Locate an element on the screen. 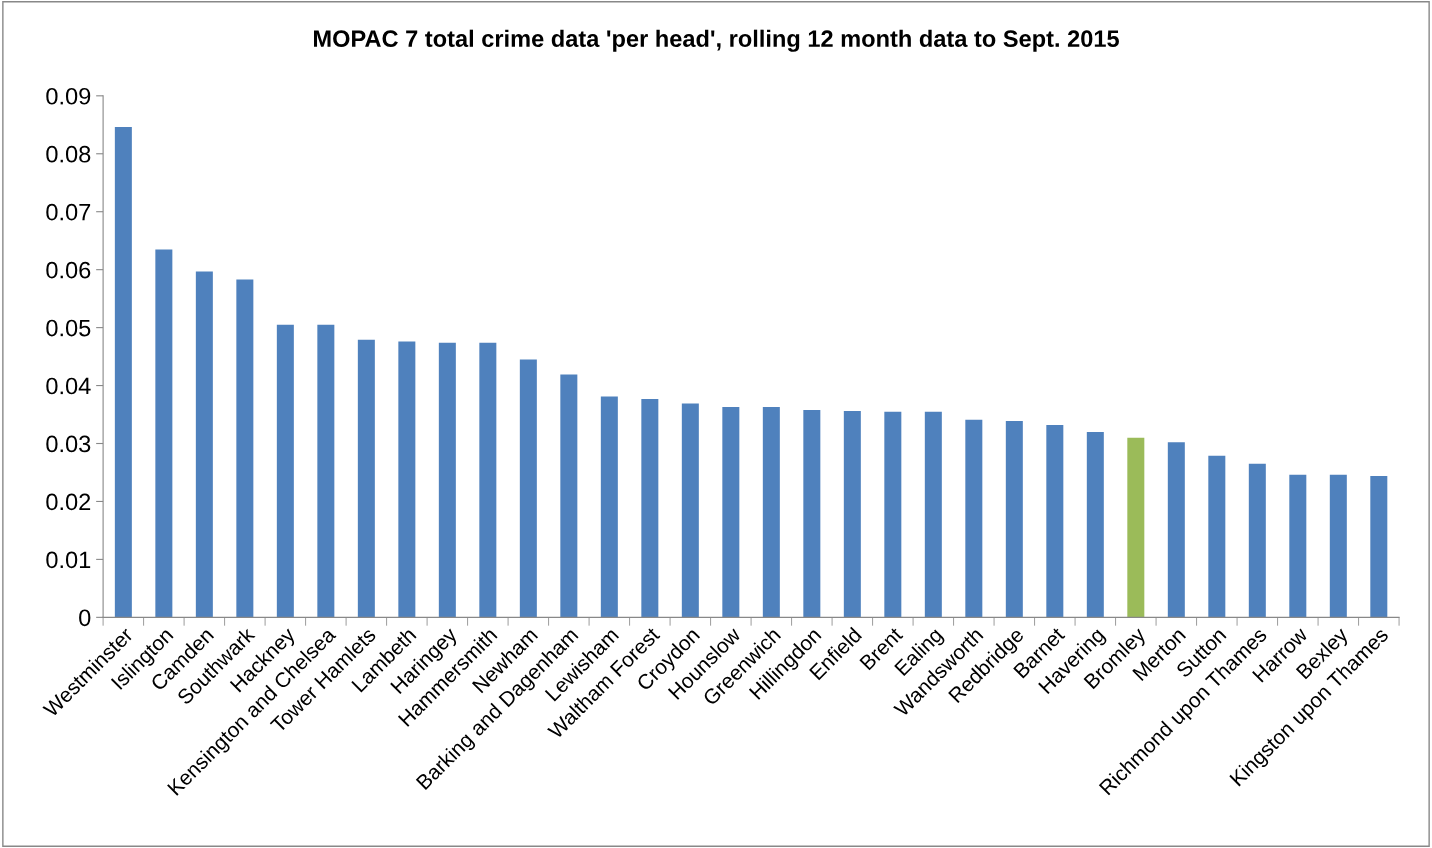 This screenshot has height=848, width=1432. y-tick-label: 0.03 is located at coordinates (68, 444).